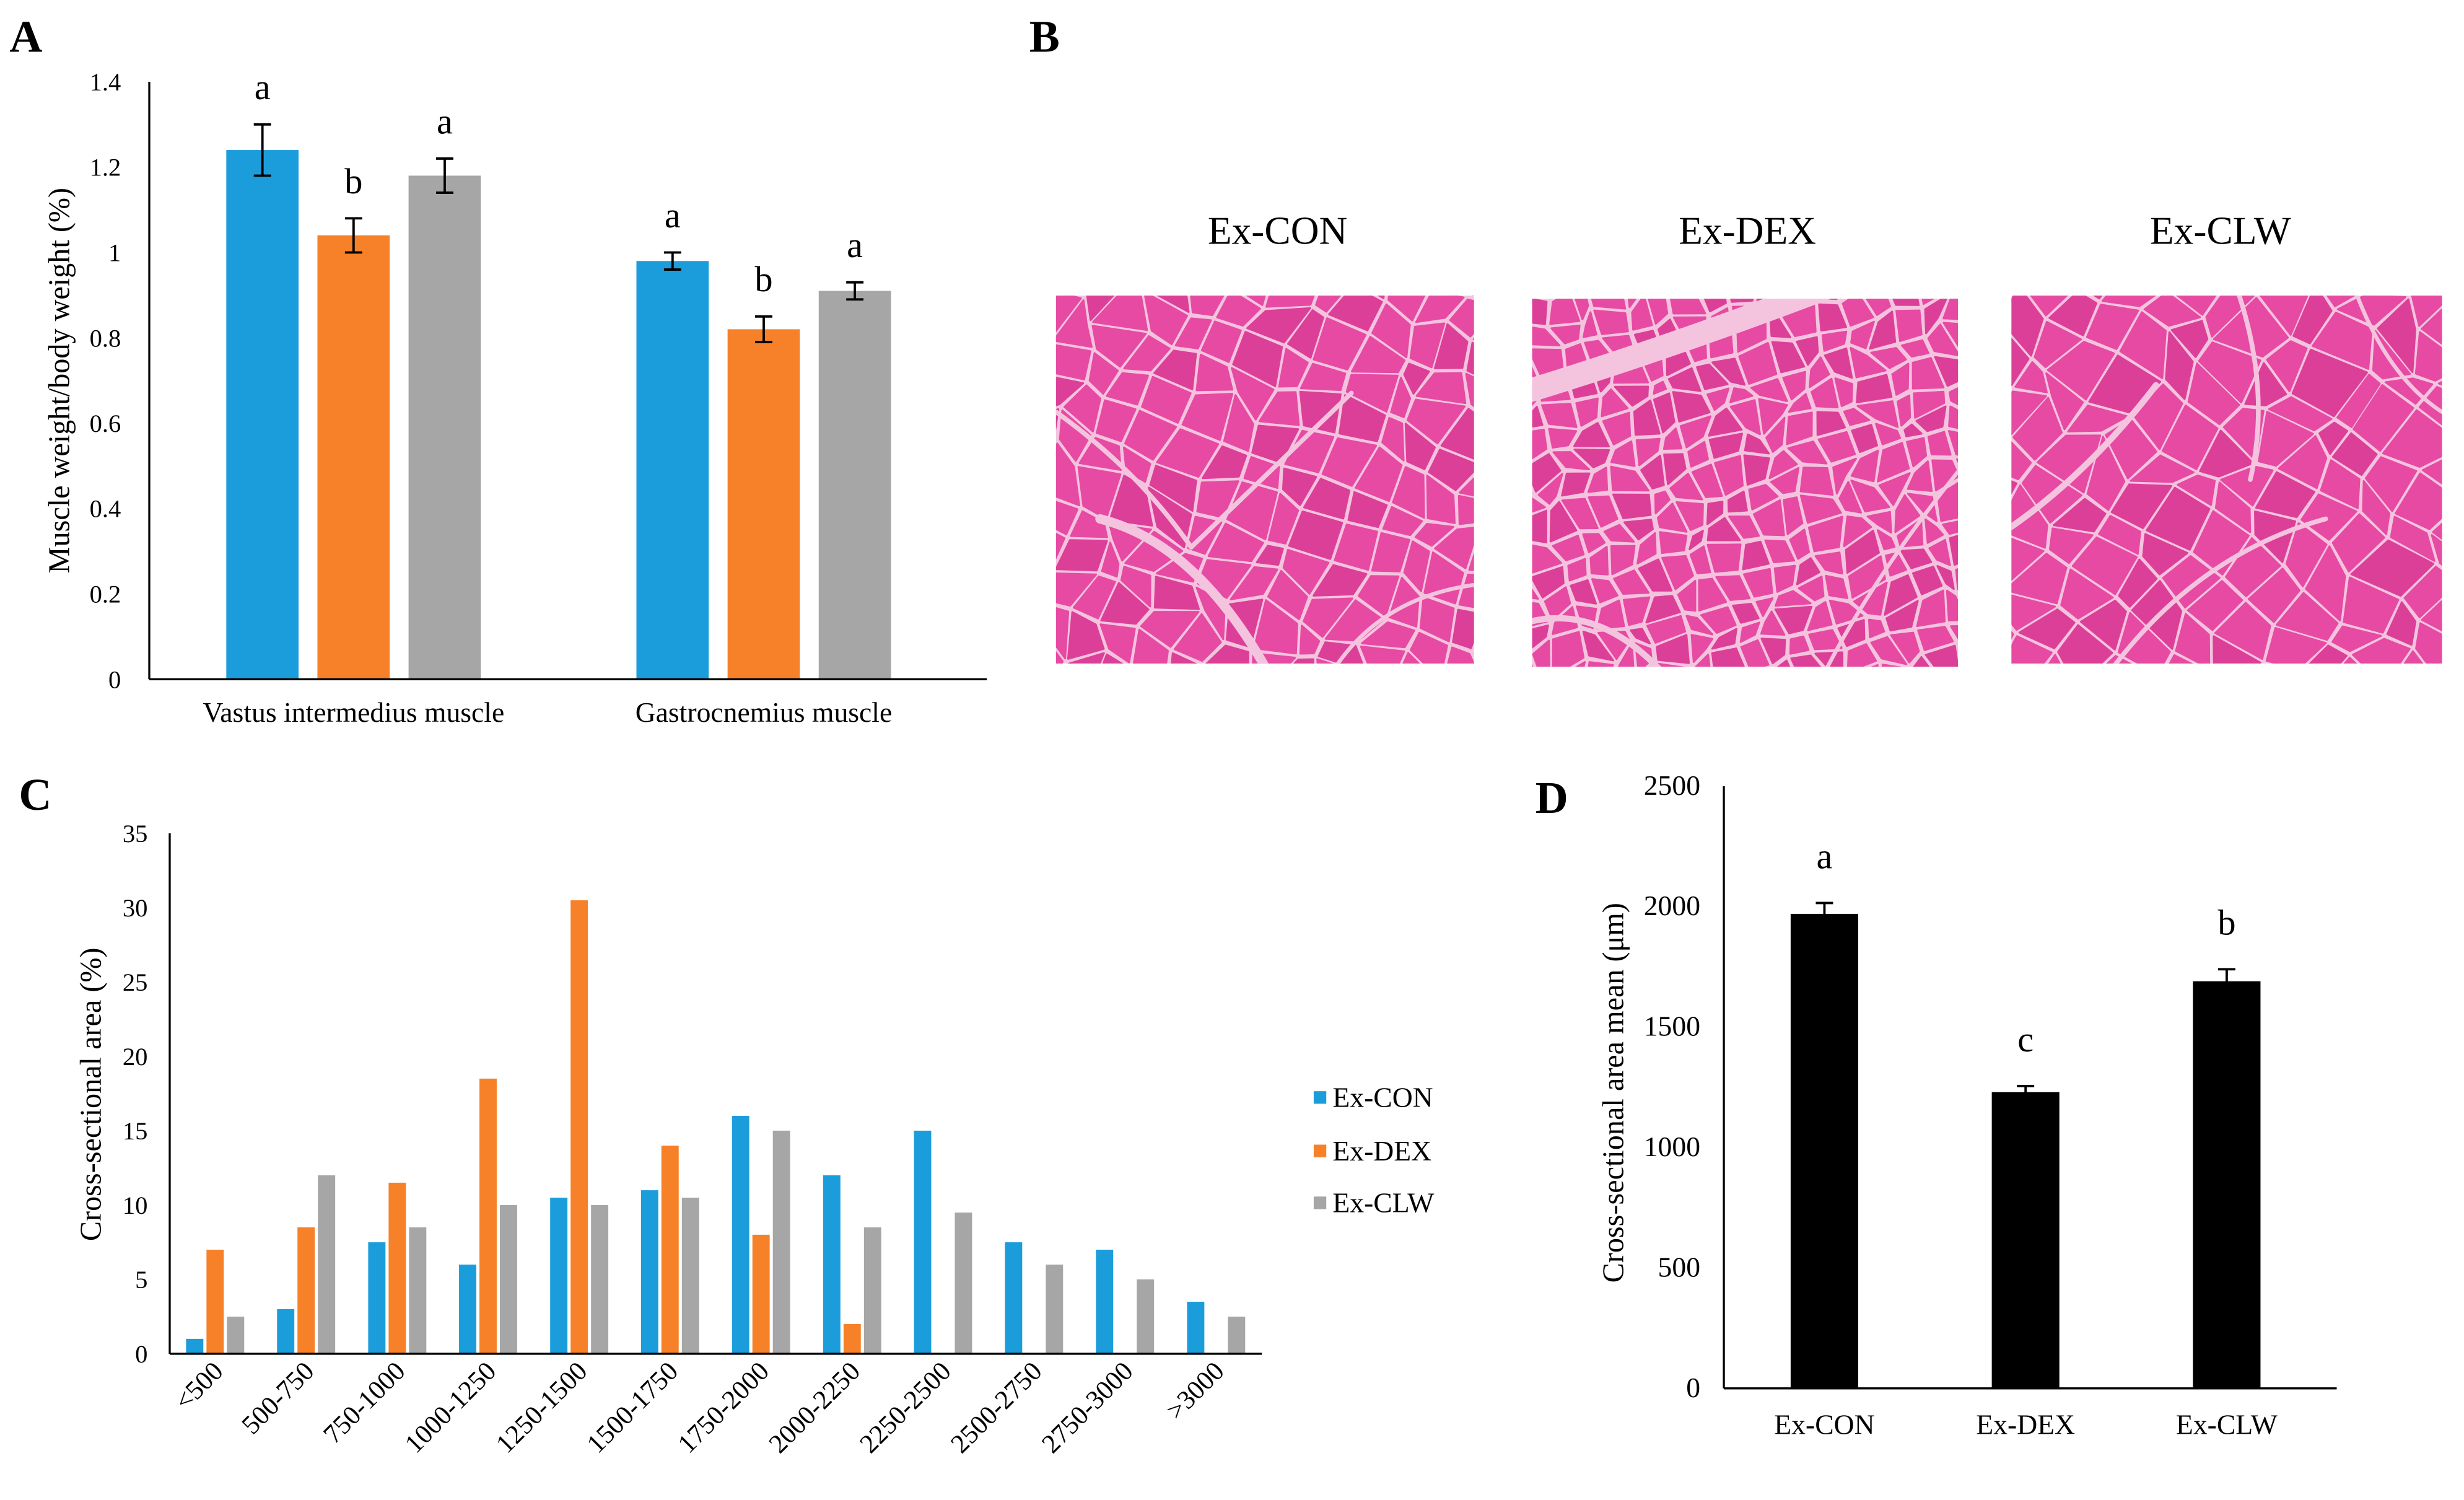 This screenshot has width=2464, height=1500. I want to click on significance-letter: c, so click(2025, 1039).